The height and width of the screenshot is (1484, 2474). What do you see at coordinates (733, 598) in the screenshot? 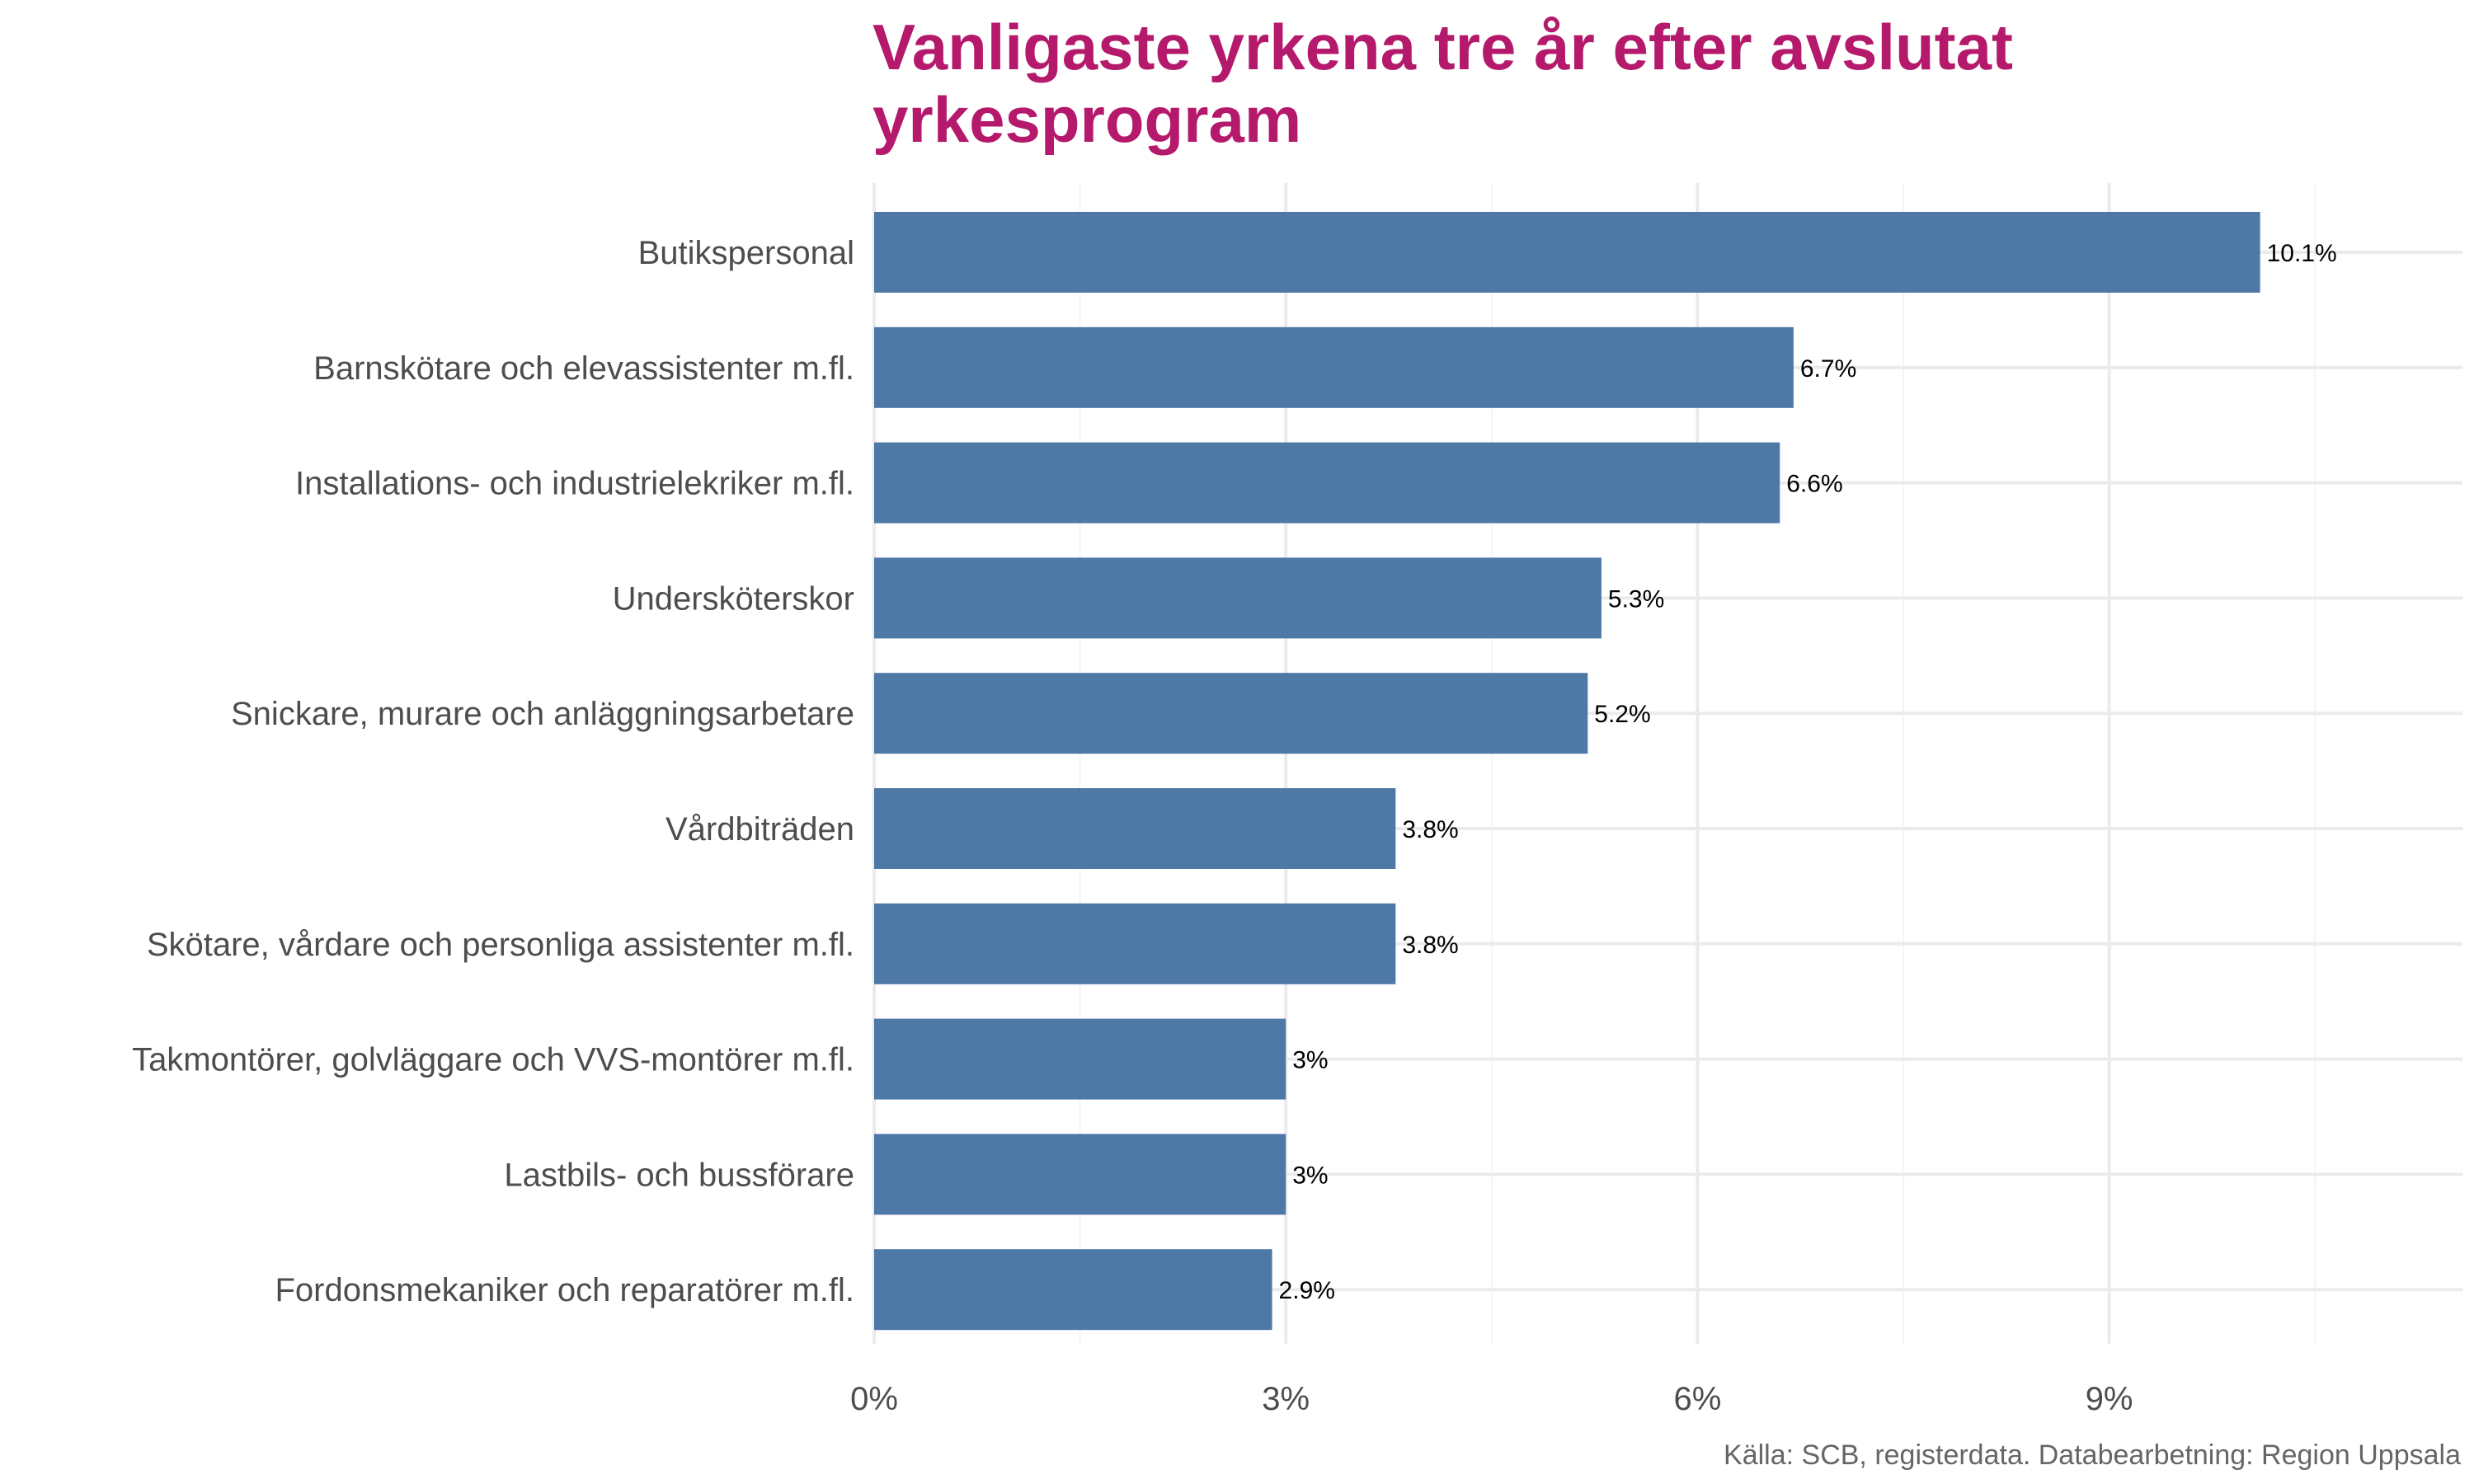
I see `category-label-3: Undersköterskor` at bounding box center [733, 598].